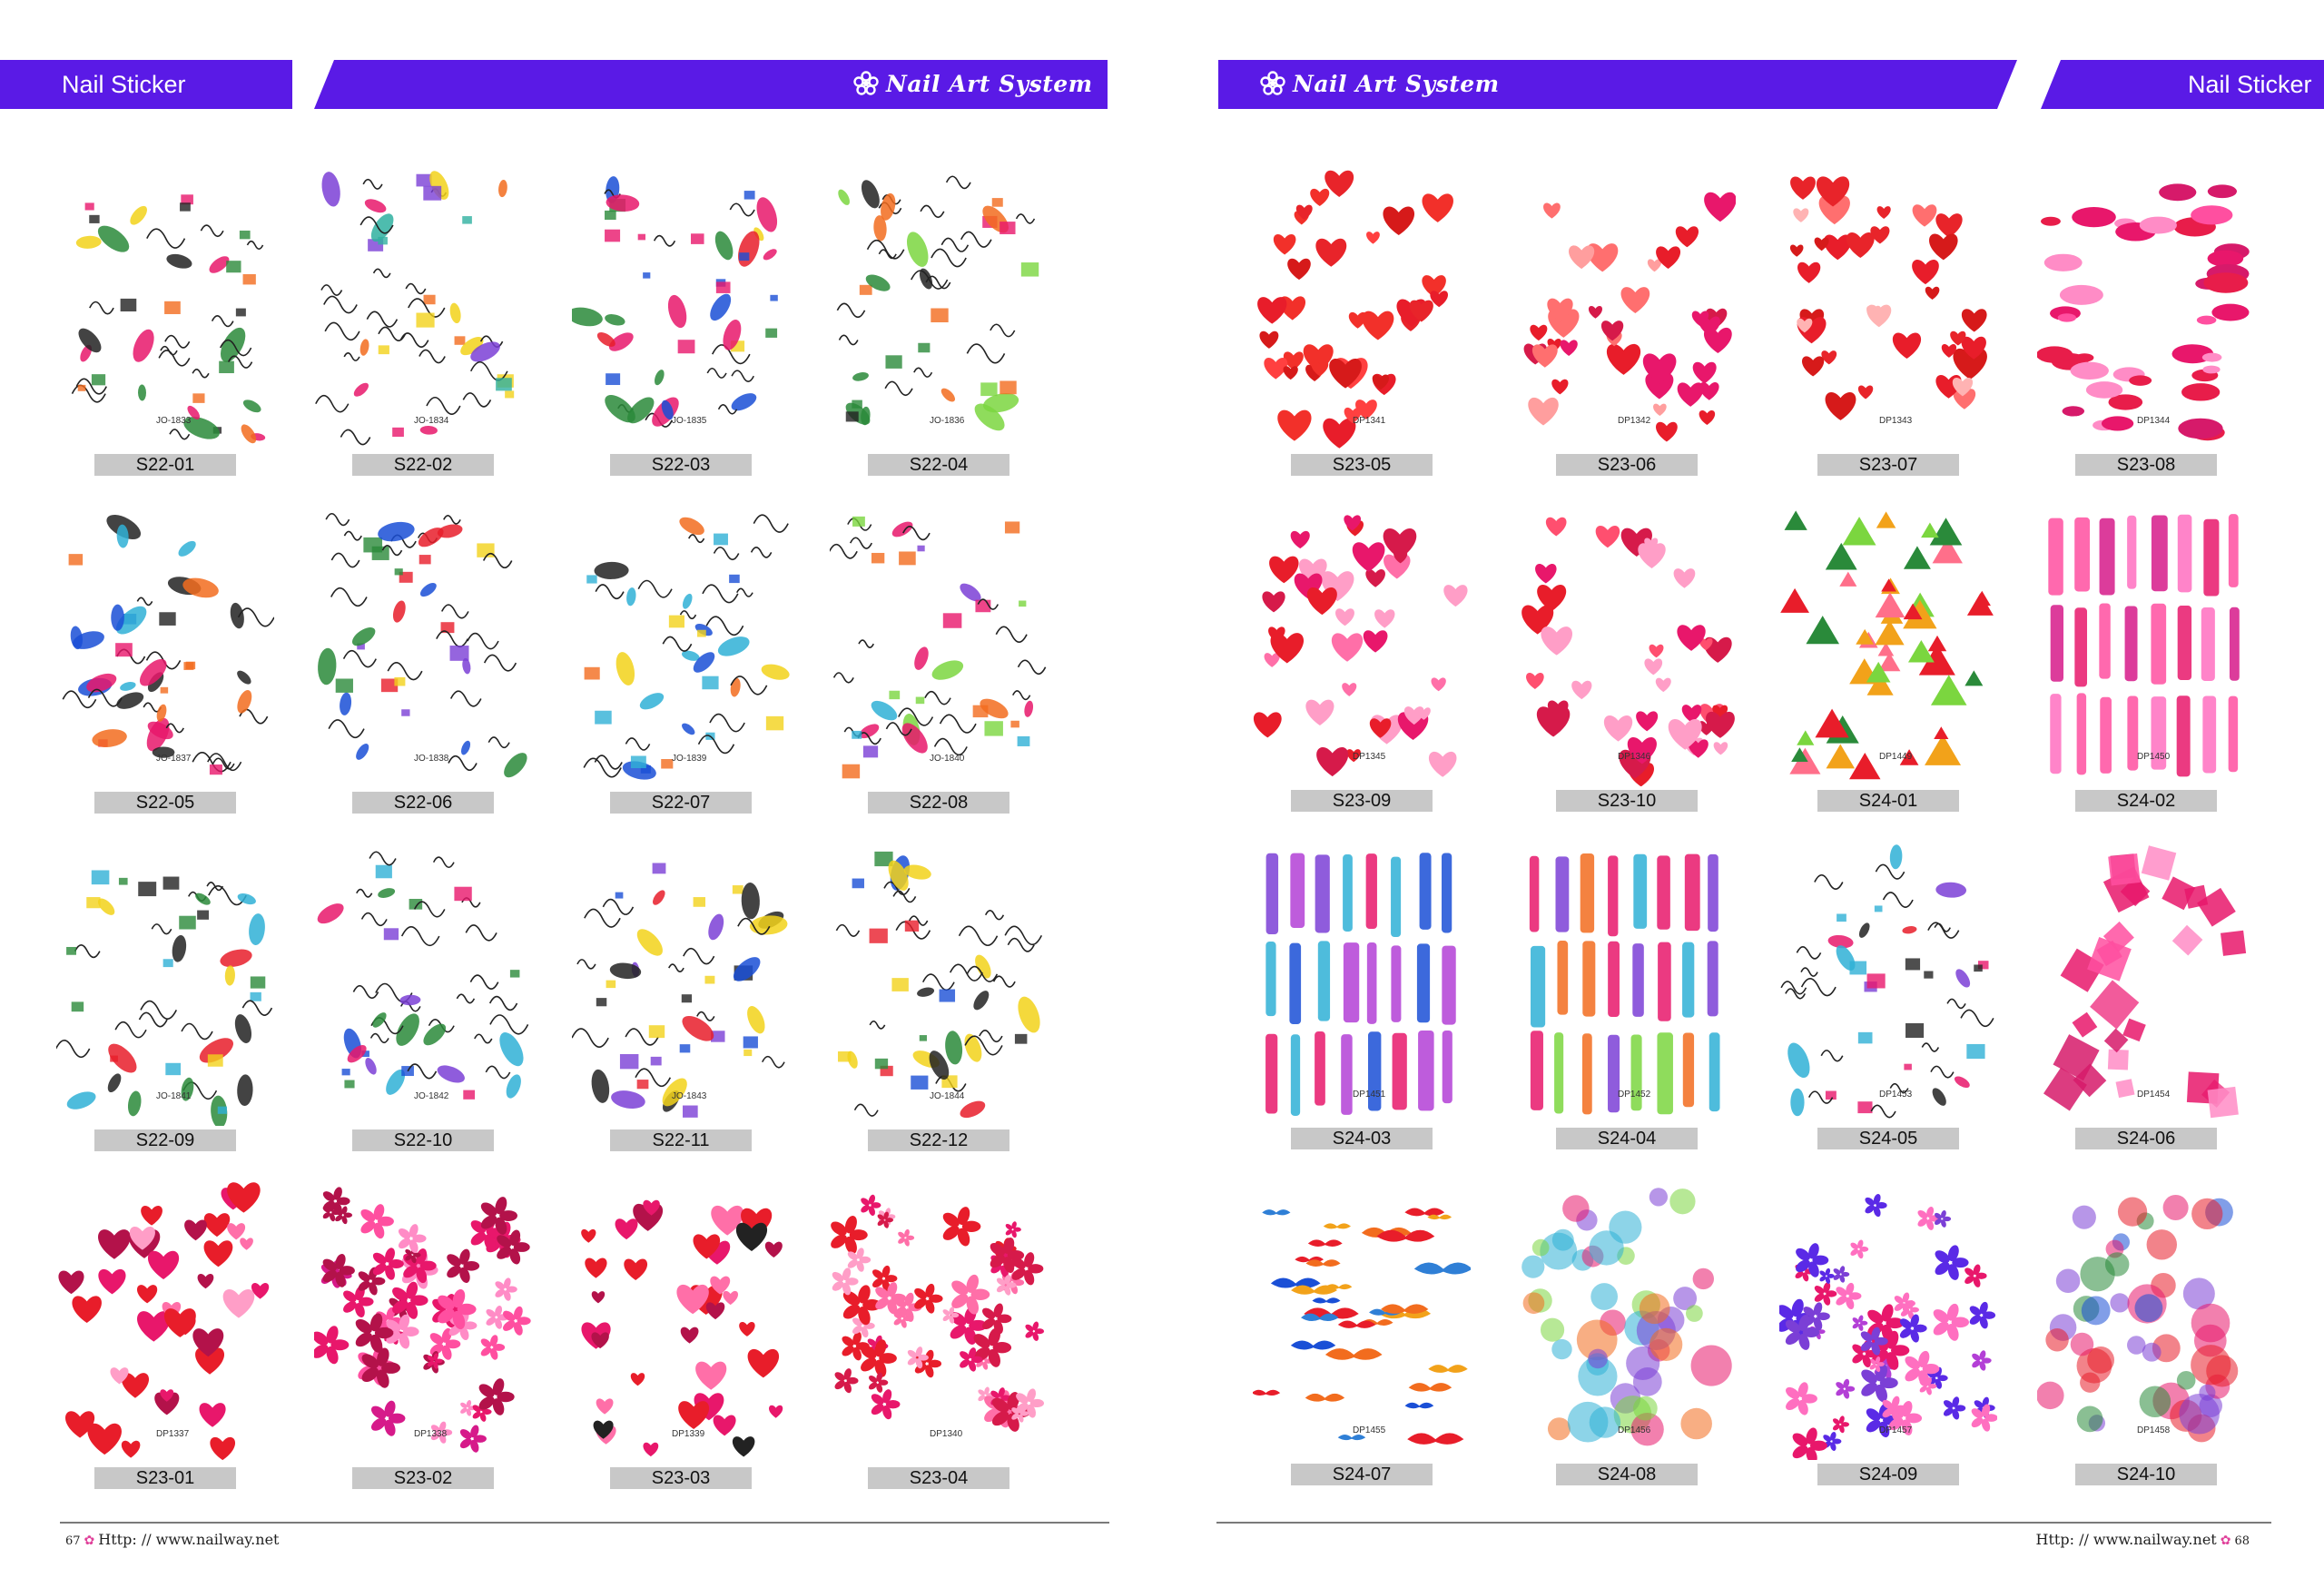  I want to click on sticker-sheet-tile: DP1342 S23-06, so click(1627, 322).